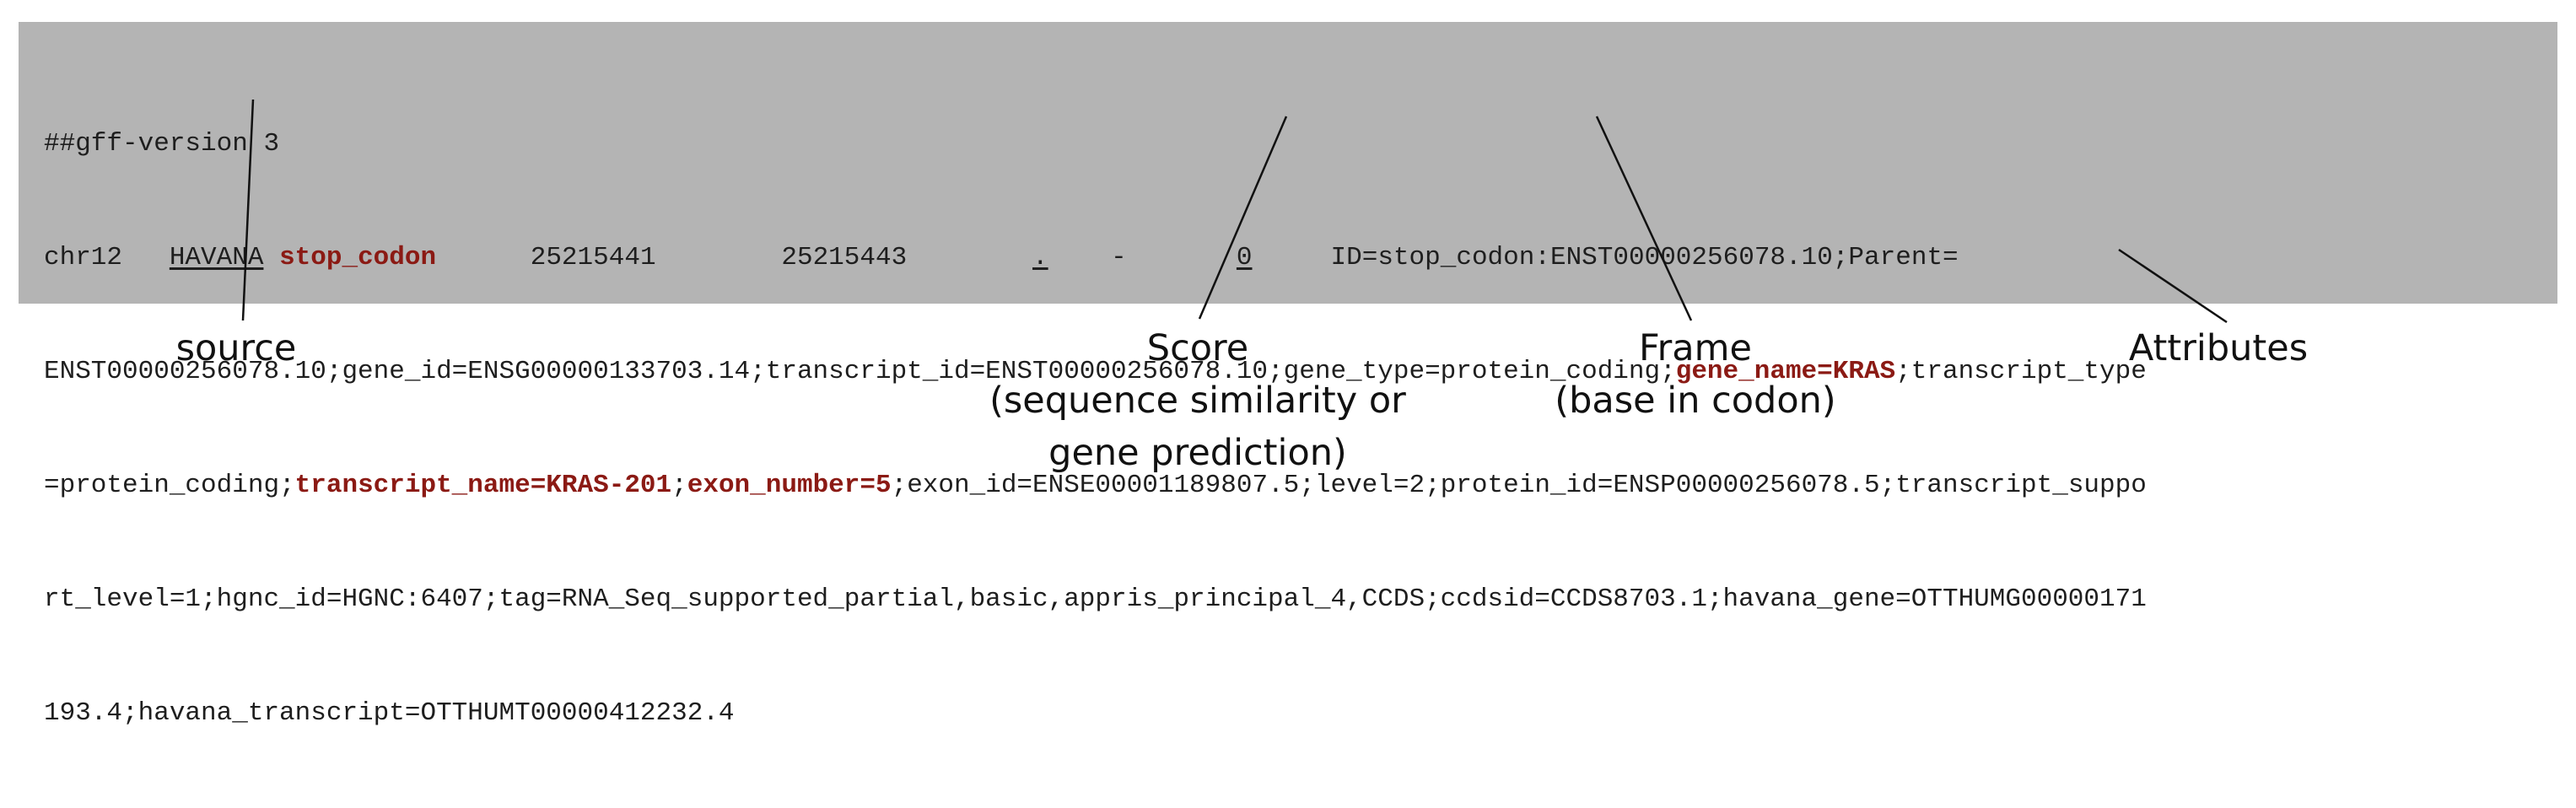 This screenshot has width=2576, height=808. Describe the element at coordinates (2021, 371) in the screenshot. I see `attributes-text: ;transcript_type` at that location.